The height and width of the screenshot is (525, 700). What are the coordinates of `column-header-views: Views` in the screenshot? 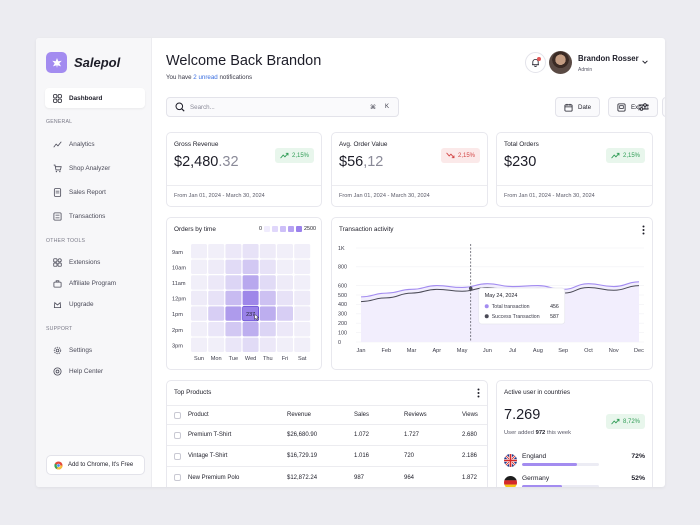 It's located at (470, 415).